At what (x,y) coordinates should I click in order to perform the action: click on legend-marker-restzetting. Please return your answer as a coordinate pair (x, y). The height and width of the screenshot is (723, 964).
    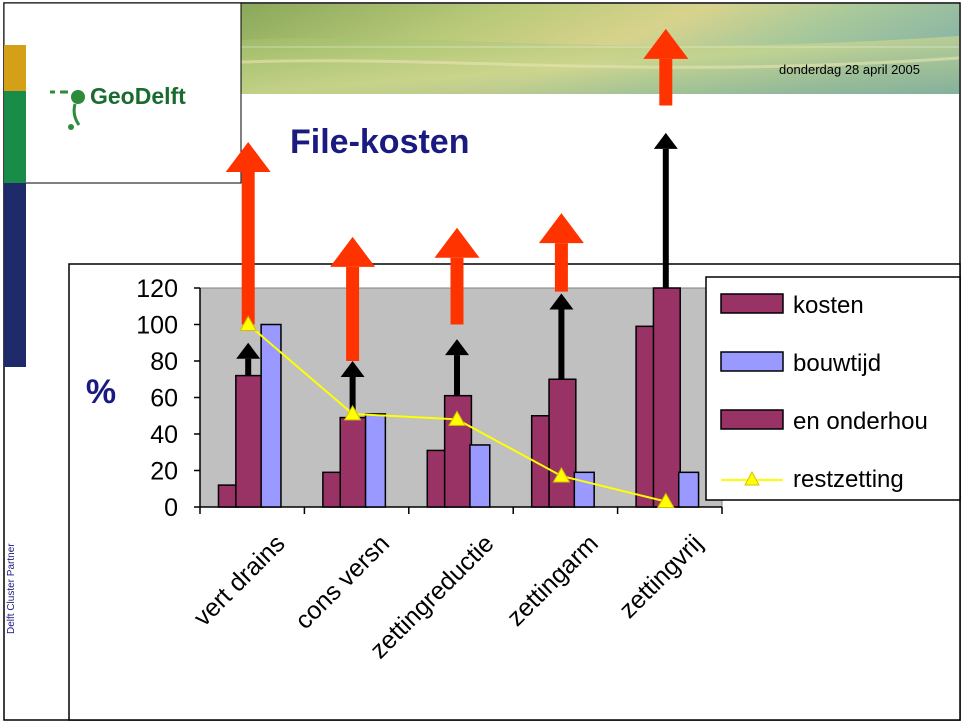
    Looking at the image, I should click on (752, 478).